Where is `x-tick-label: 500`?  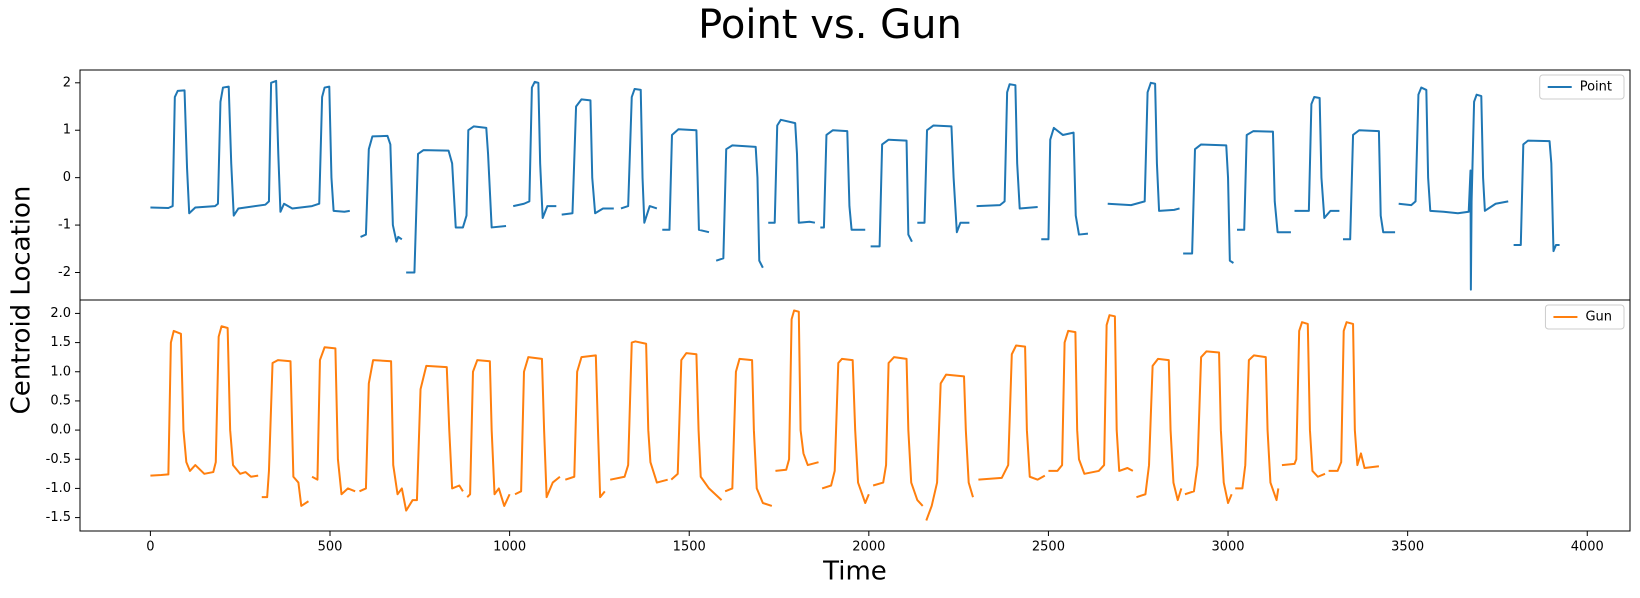
x-tick-label: 500 is located at coordinates (330, 547).